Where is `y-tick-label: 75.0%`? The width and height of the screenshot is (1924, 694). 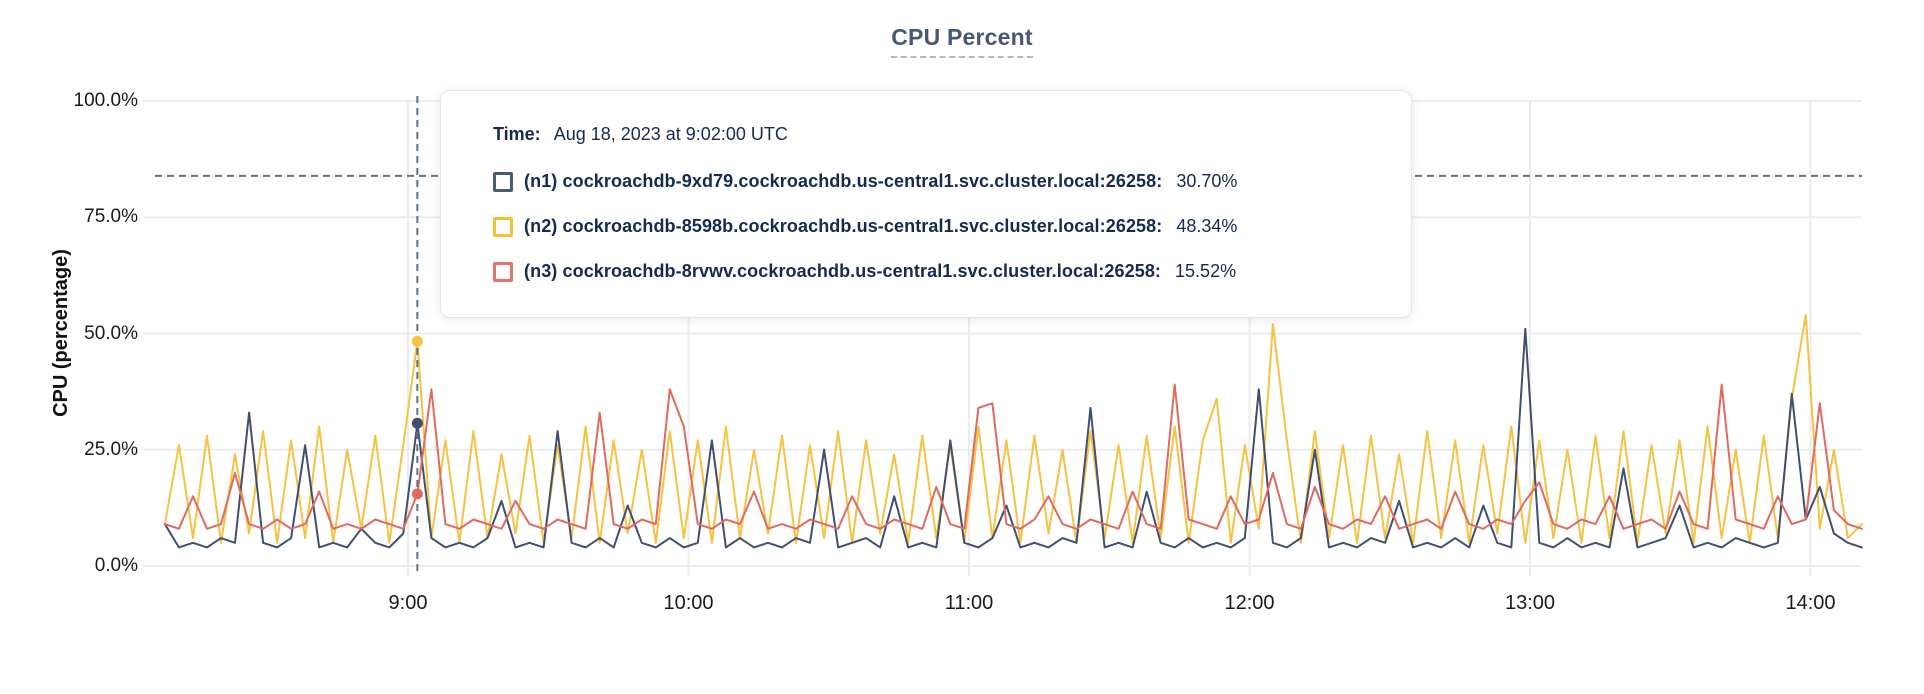 y-tick-label: 75.0% is located at coordinates (111, 217).